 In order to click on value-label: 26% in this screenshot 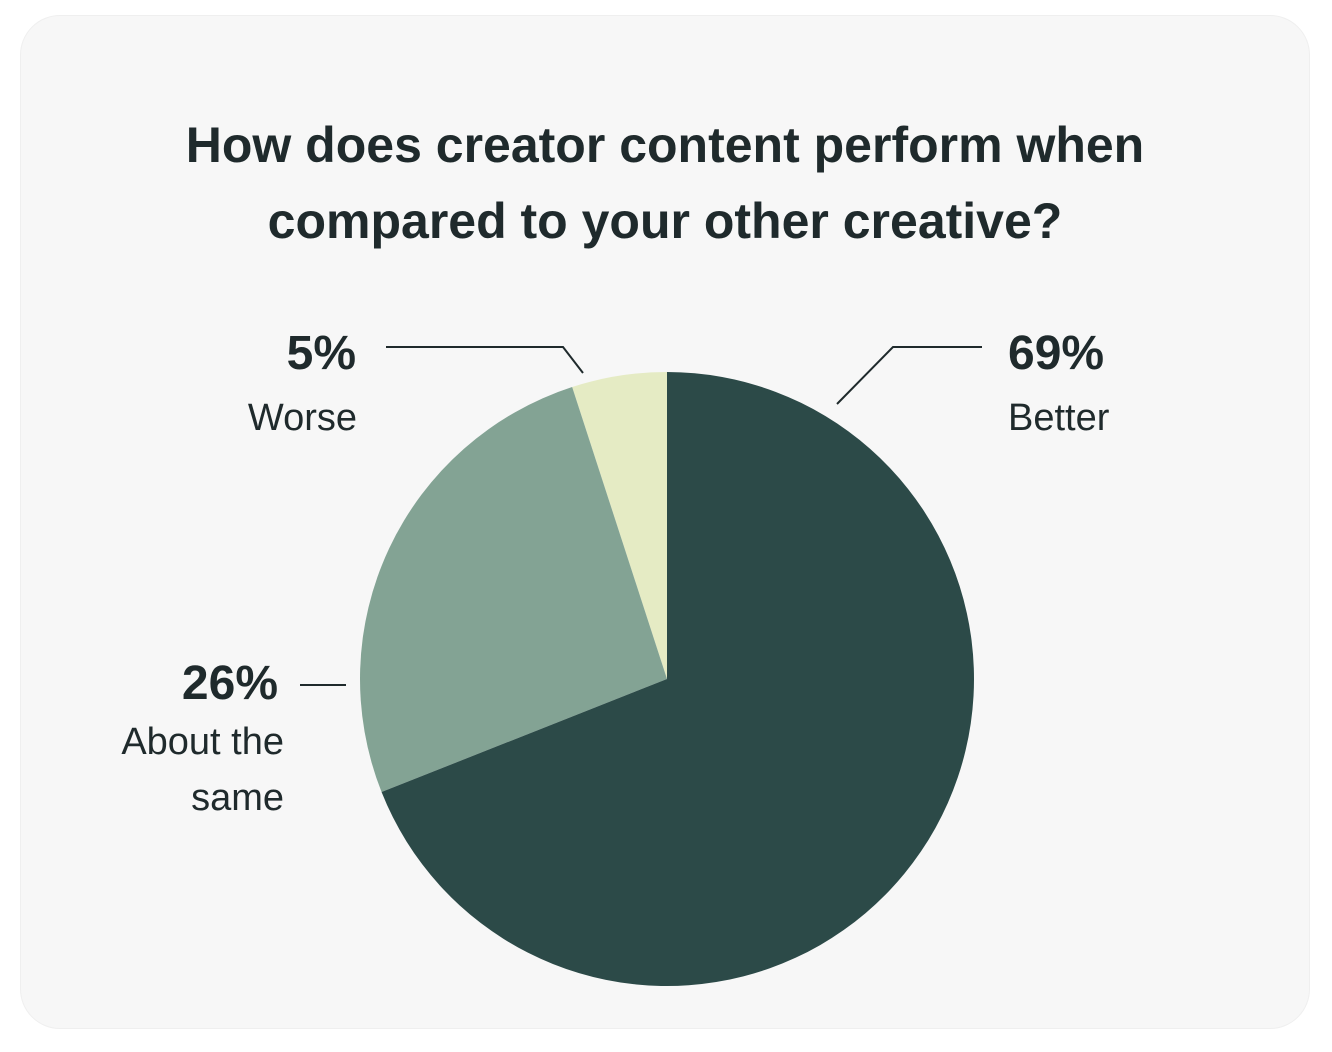, I will do `click(229, 683)`.